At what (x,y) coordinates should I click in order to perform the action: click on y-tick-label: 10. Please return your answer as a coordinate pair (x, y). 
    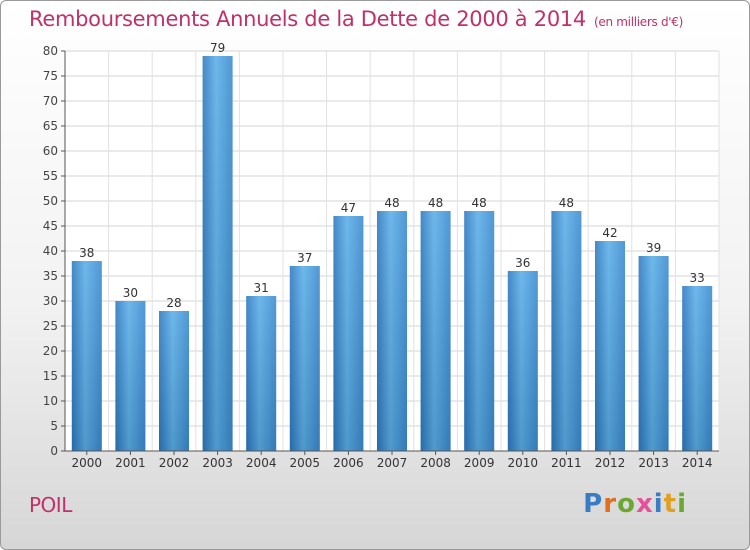
    Looking at the image, I should click on (50, 401).